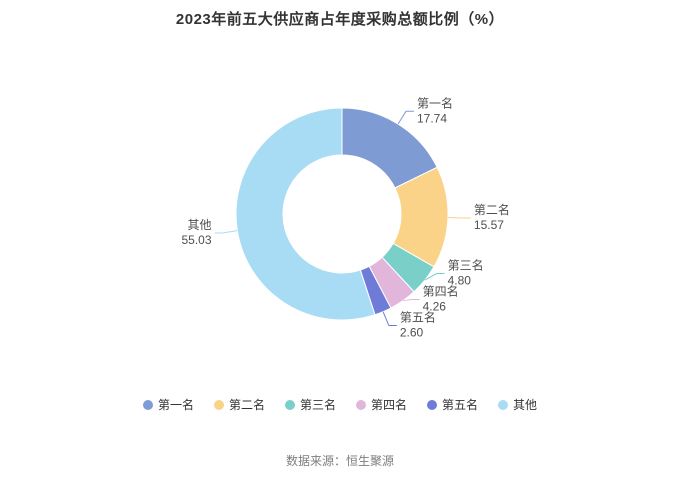 Image resolution: width=680 pixels, height=480 pixels. I want to click on data-source: 数据来源：恒生聚源, so click(339, 461).